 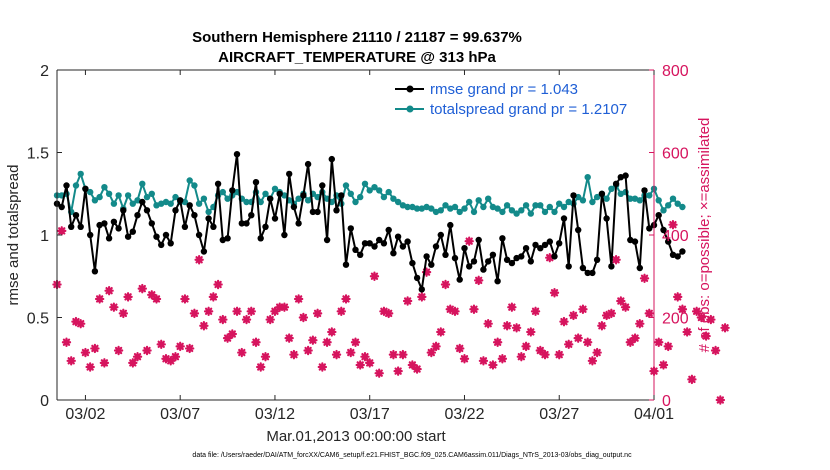 I want to click on x-tick-label: 03/17, so click(x=370, y=414).